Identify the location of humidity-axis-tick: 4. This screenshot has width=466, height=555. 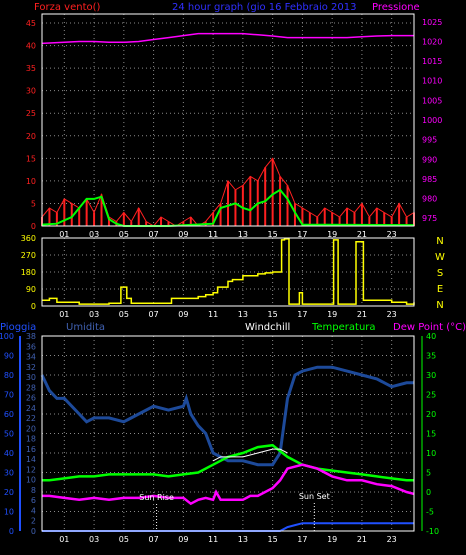
(33, 510).